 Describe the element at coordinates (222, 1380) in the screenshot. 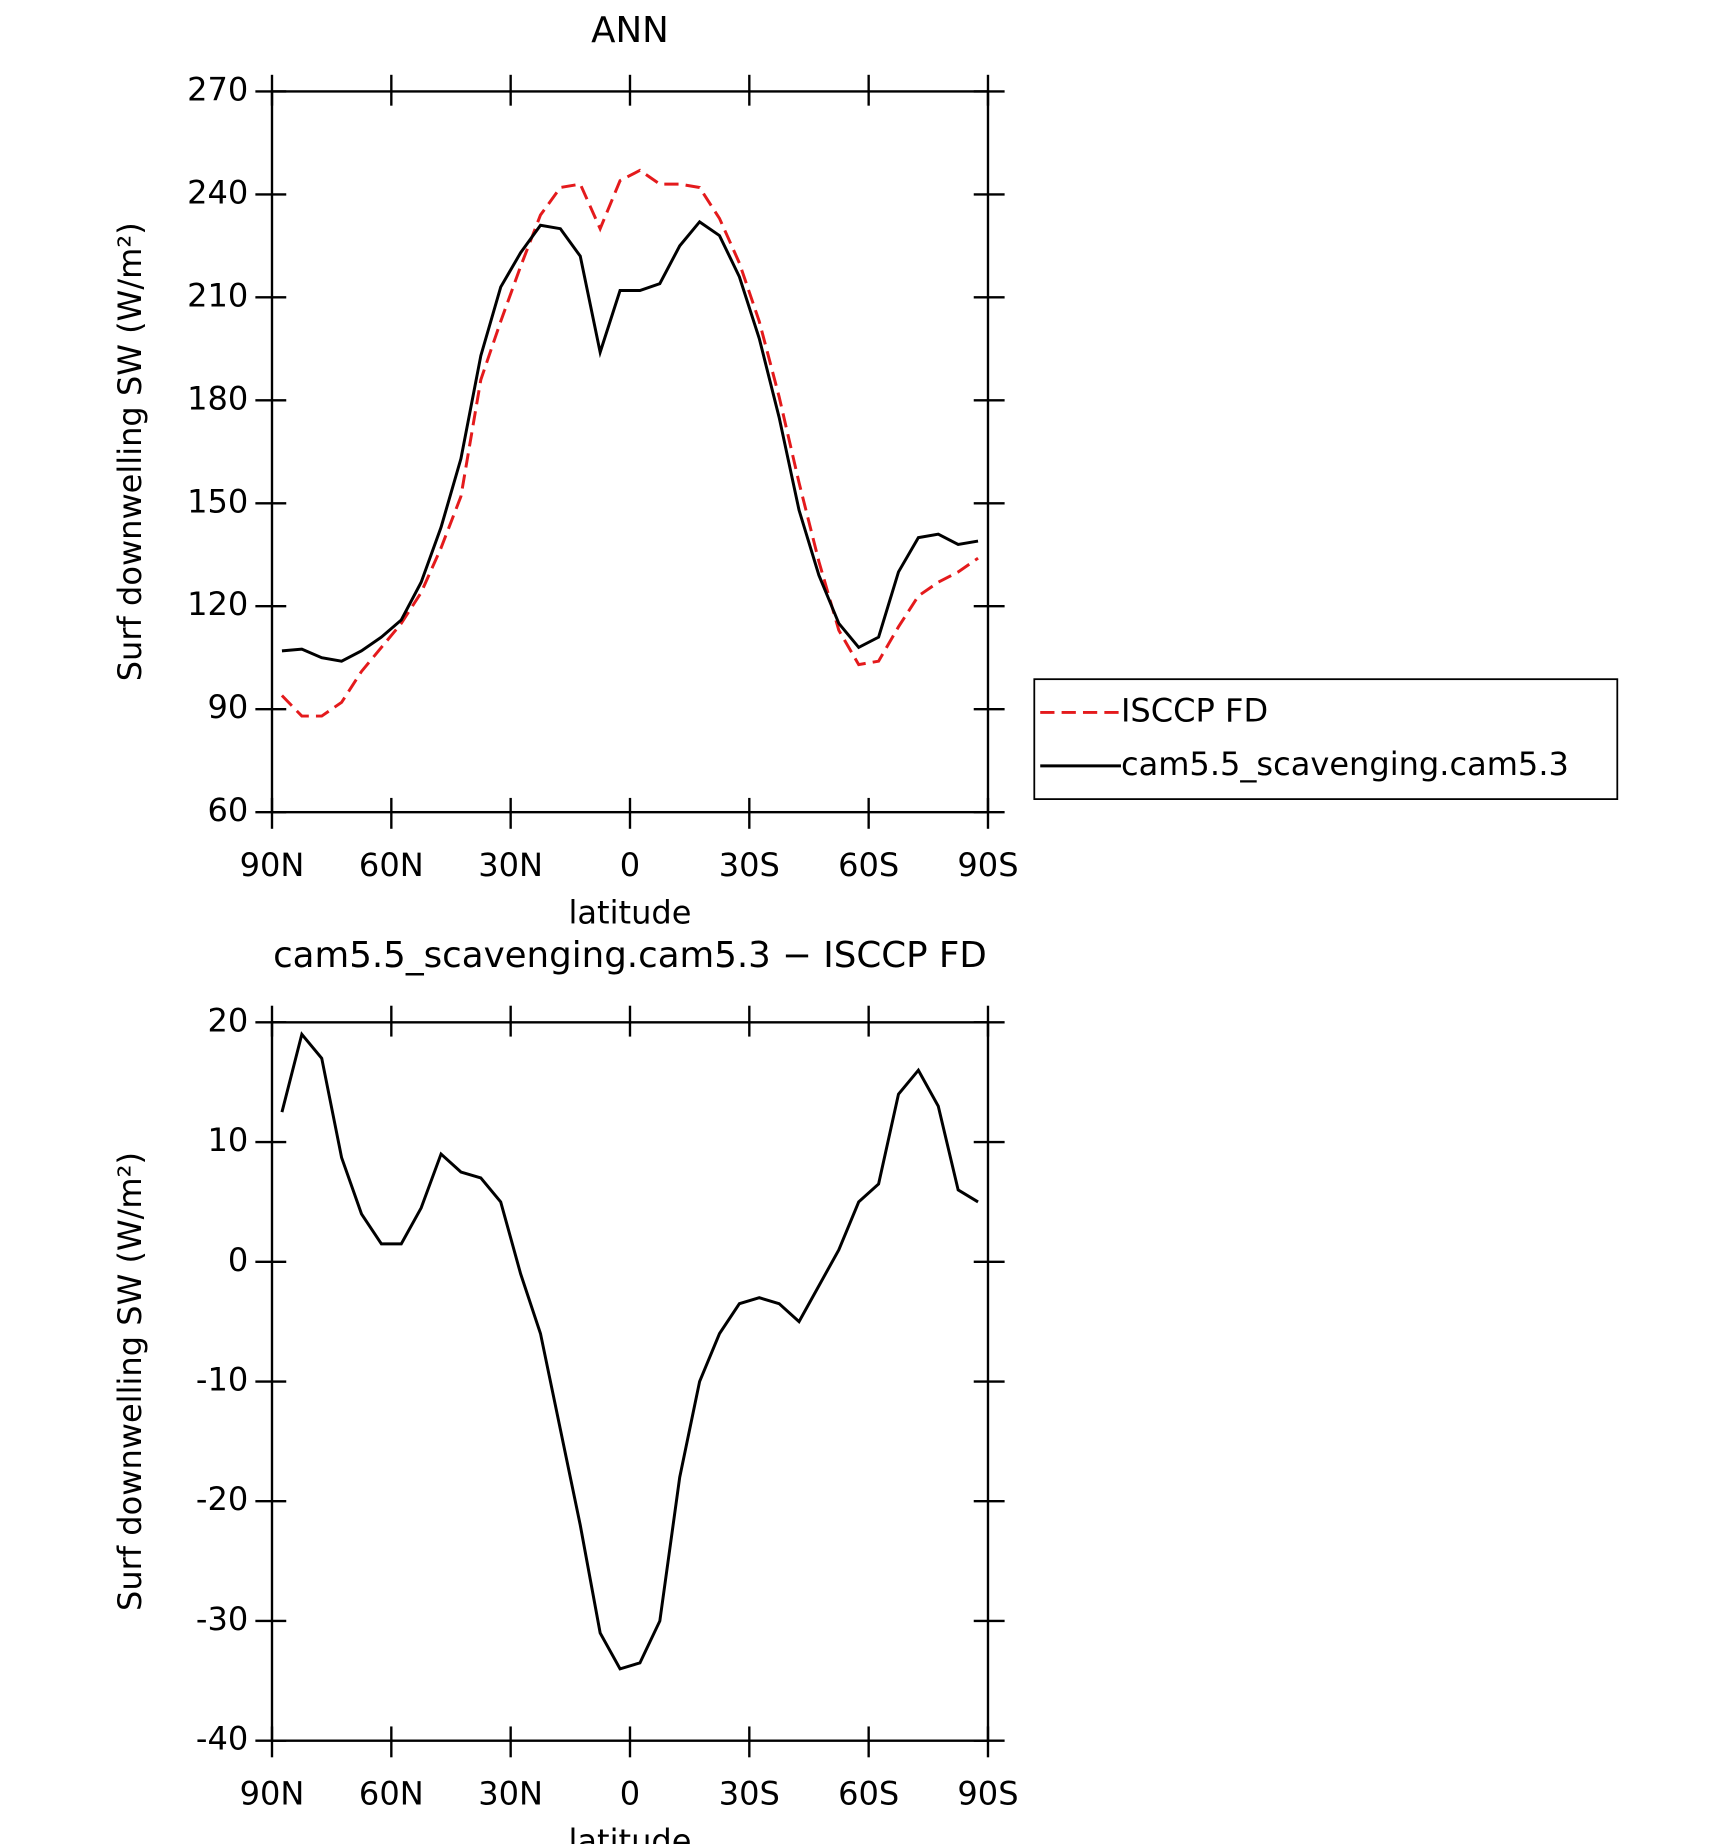

I see `y-tick-label: -10` at that location.